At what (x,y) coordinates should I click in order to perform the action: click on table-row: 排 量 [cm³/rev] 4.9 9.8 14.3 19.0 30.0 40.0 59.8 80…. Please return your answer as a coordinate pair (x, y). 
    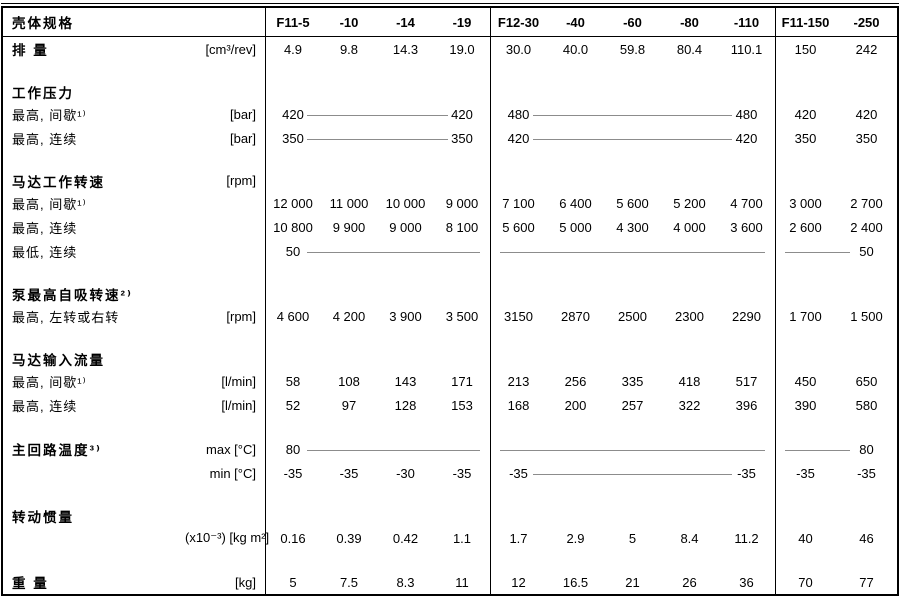
    Looking at the image, I should click on (450, 49).